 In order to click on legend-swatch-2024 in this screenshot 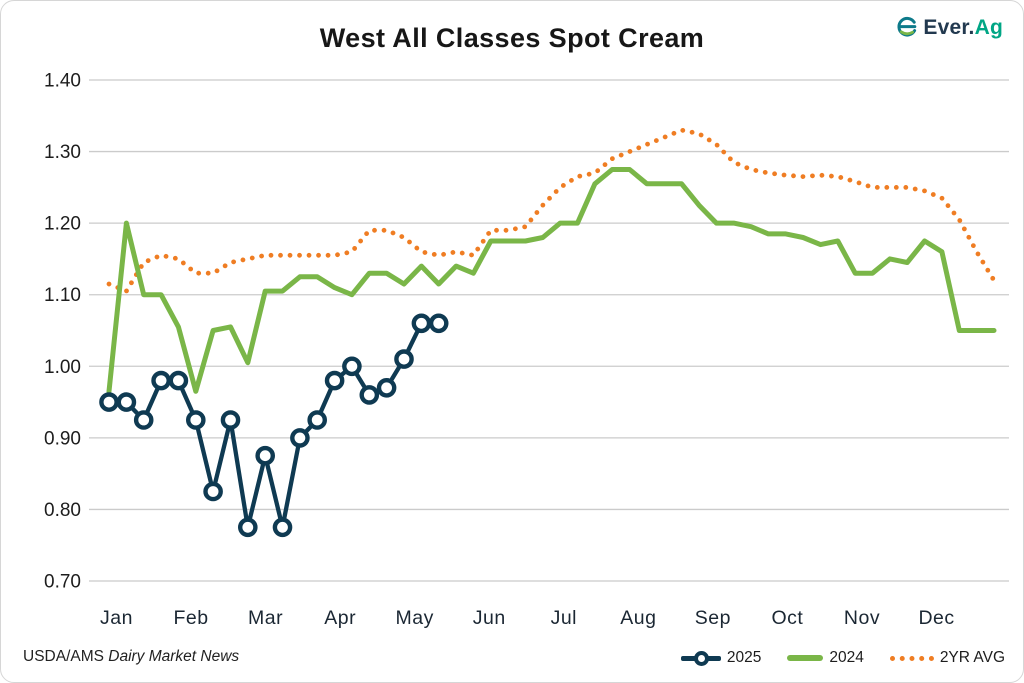, I will do `click(805, 658)`.